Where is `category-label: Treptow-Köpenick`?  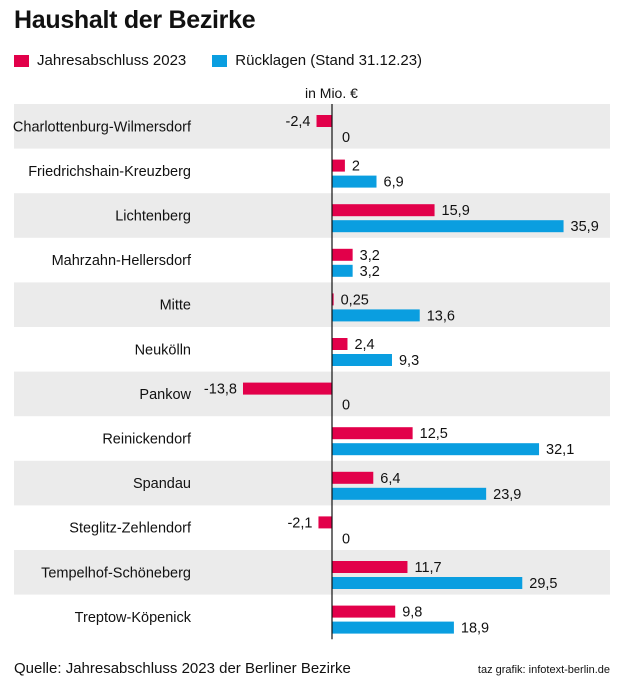 category-label: Treptow-Köpenick is located at coordinates (133, 618).